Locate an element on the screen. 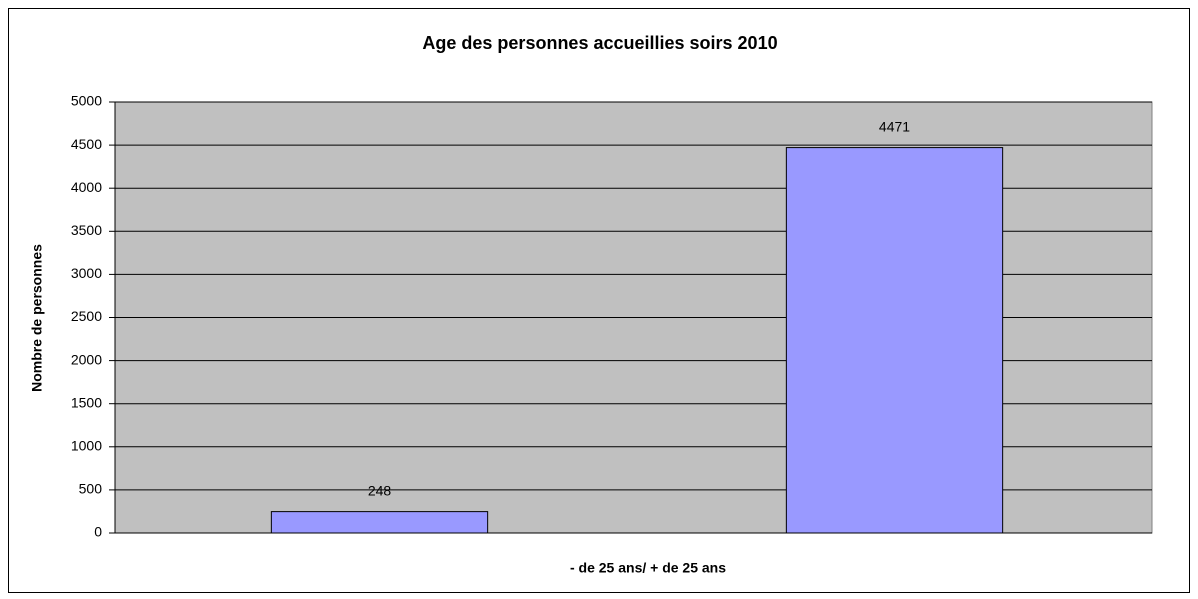 The height and width of the screenshot is (599, 1198). y-tick-label: 3500 is located at coordinates (86, 230).